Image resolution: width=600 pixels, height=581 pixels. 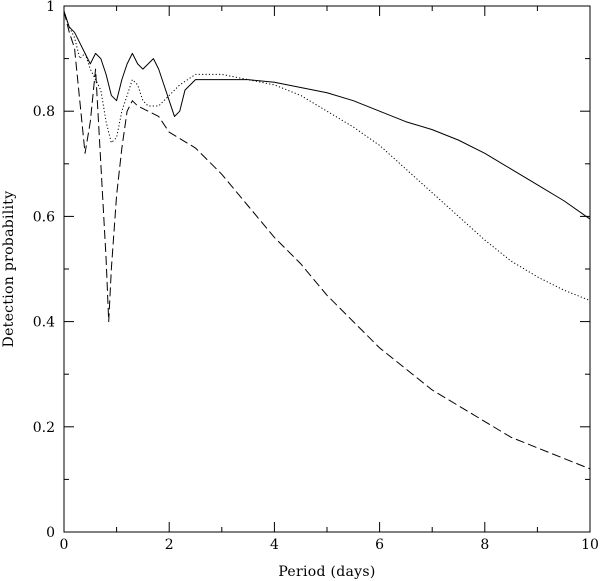 I want to click on x-tick-label: 4, so click(x=274, y=545).